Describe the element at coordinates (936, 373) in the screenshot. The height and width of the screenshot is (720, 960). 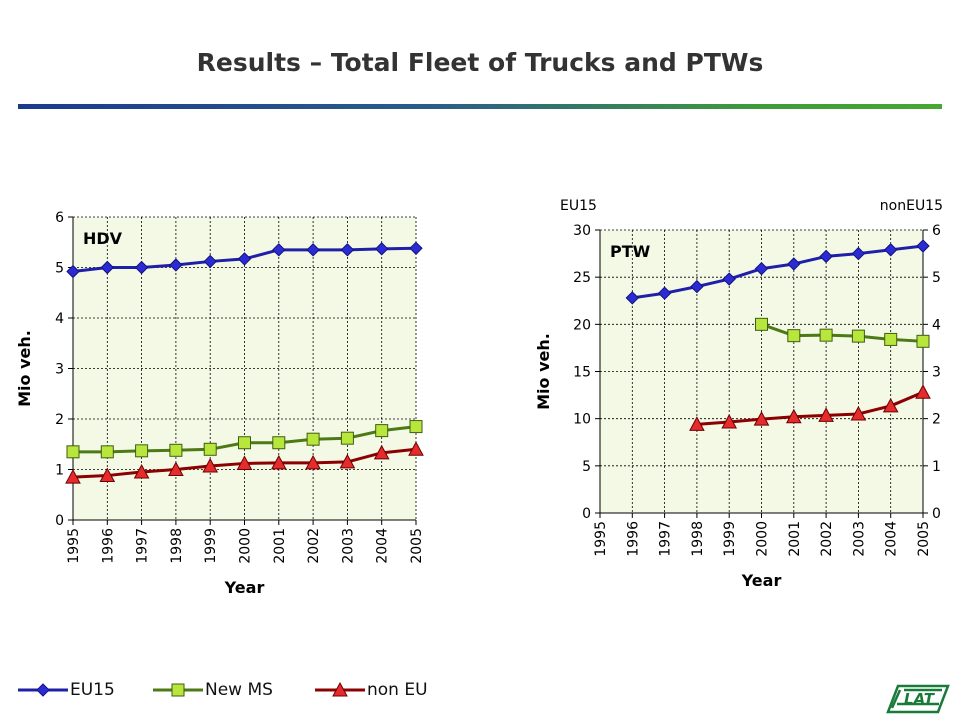
I see `y2-tick-label: 3` at that location.